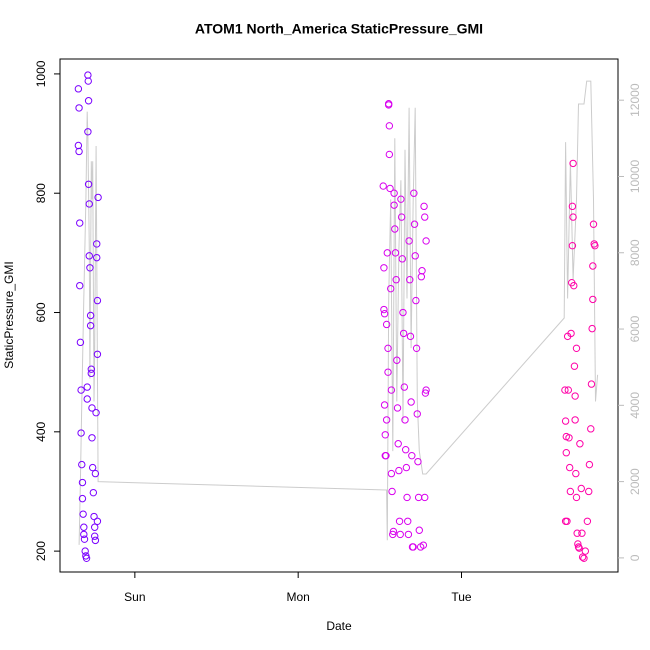  Describe the element at coordinates (635, 481) in the screenshot. I see `y2-tick-label: 2000` at that location.